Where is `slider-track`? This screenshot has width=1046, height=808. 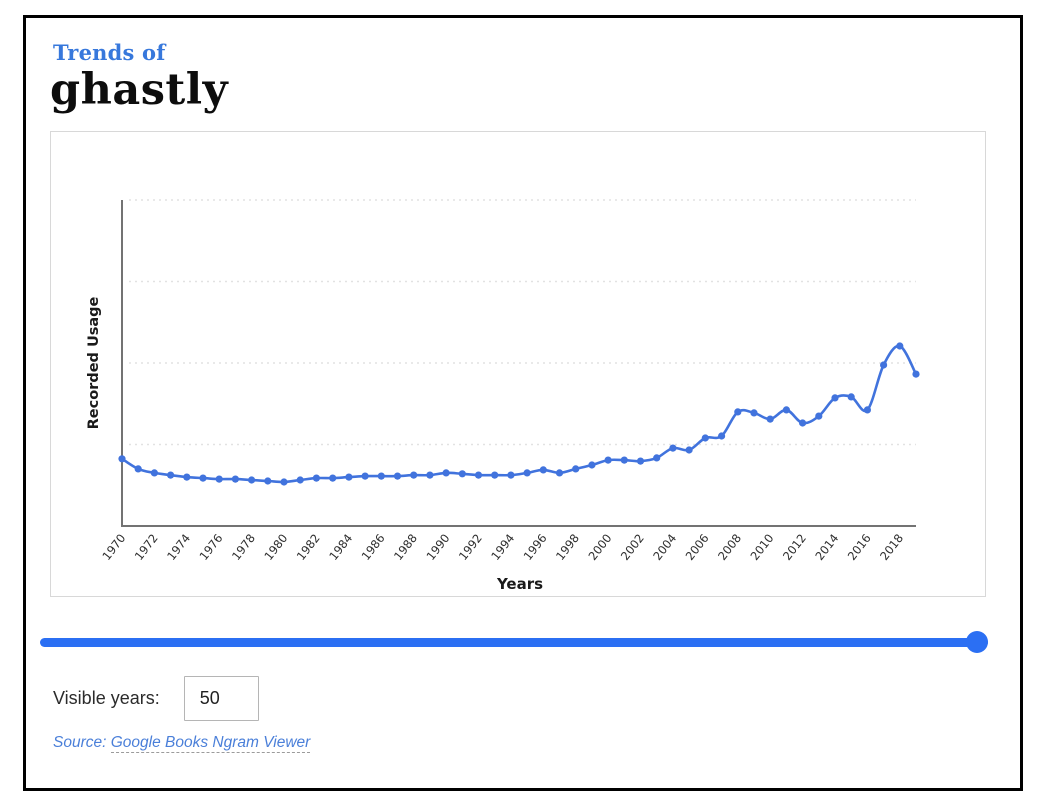 slider-track is located at coordinates (514, 642).